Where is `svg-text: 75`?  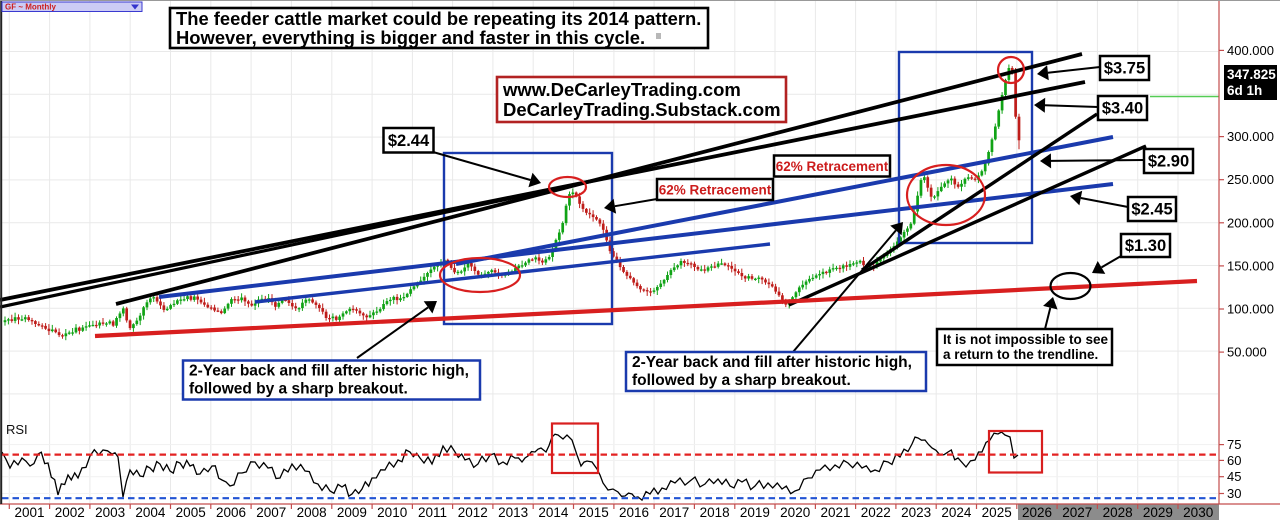
svg-text: 75 is located at coordinates (1234, 444).